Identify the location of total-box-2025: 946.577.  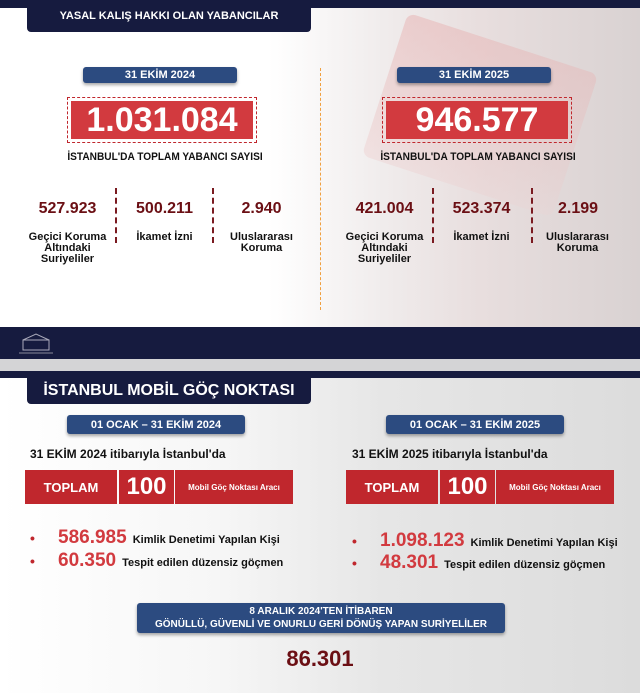
(477, 120).